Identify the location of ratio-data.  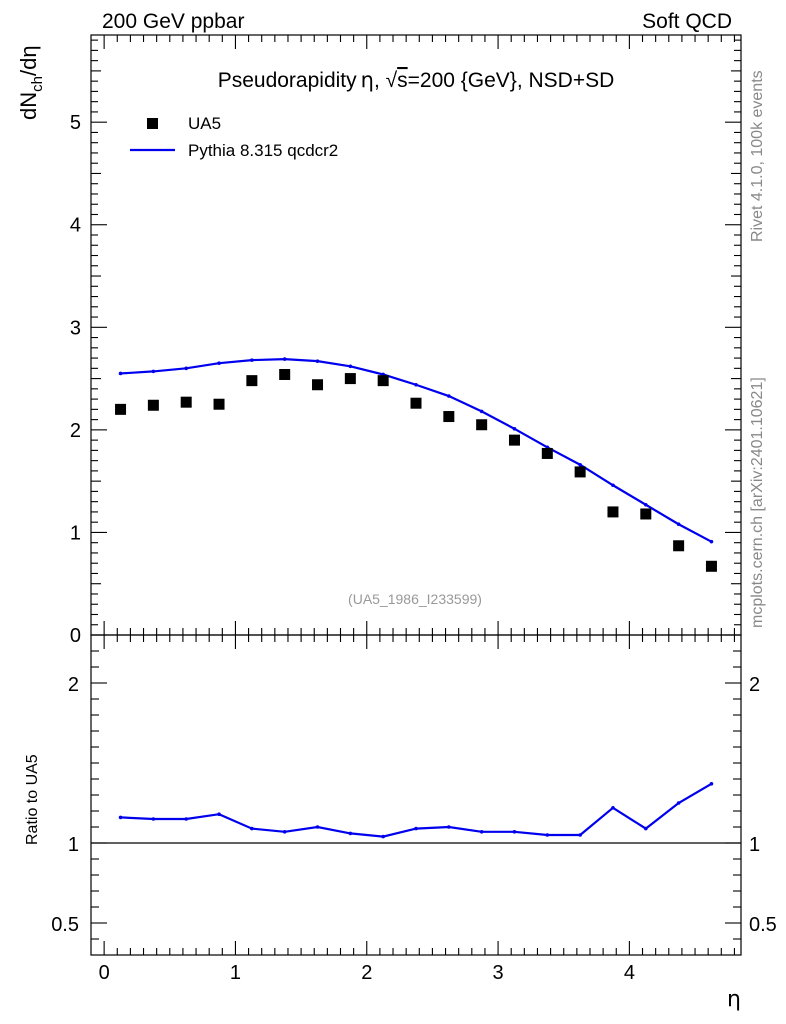
(416, 813).